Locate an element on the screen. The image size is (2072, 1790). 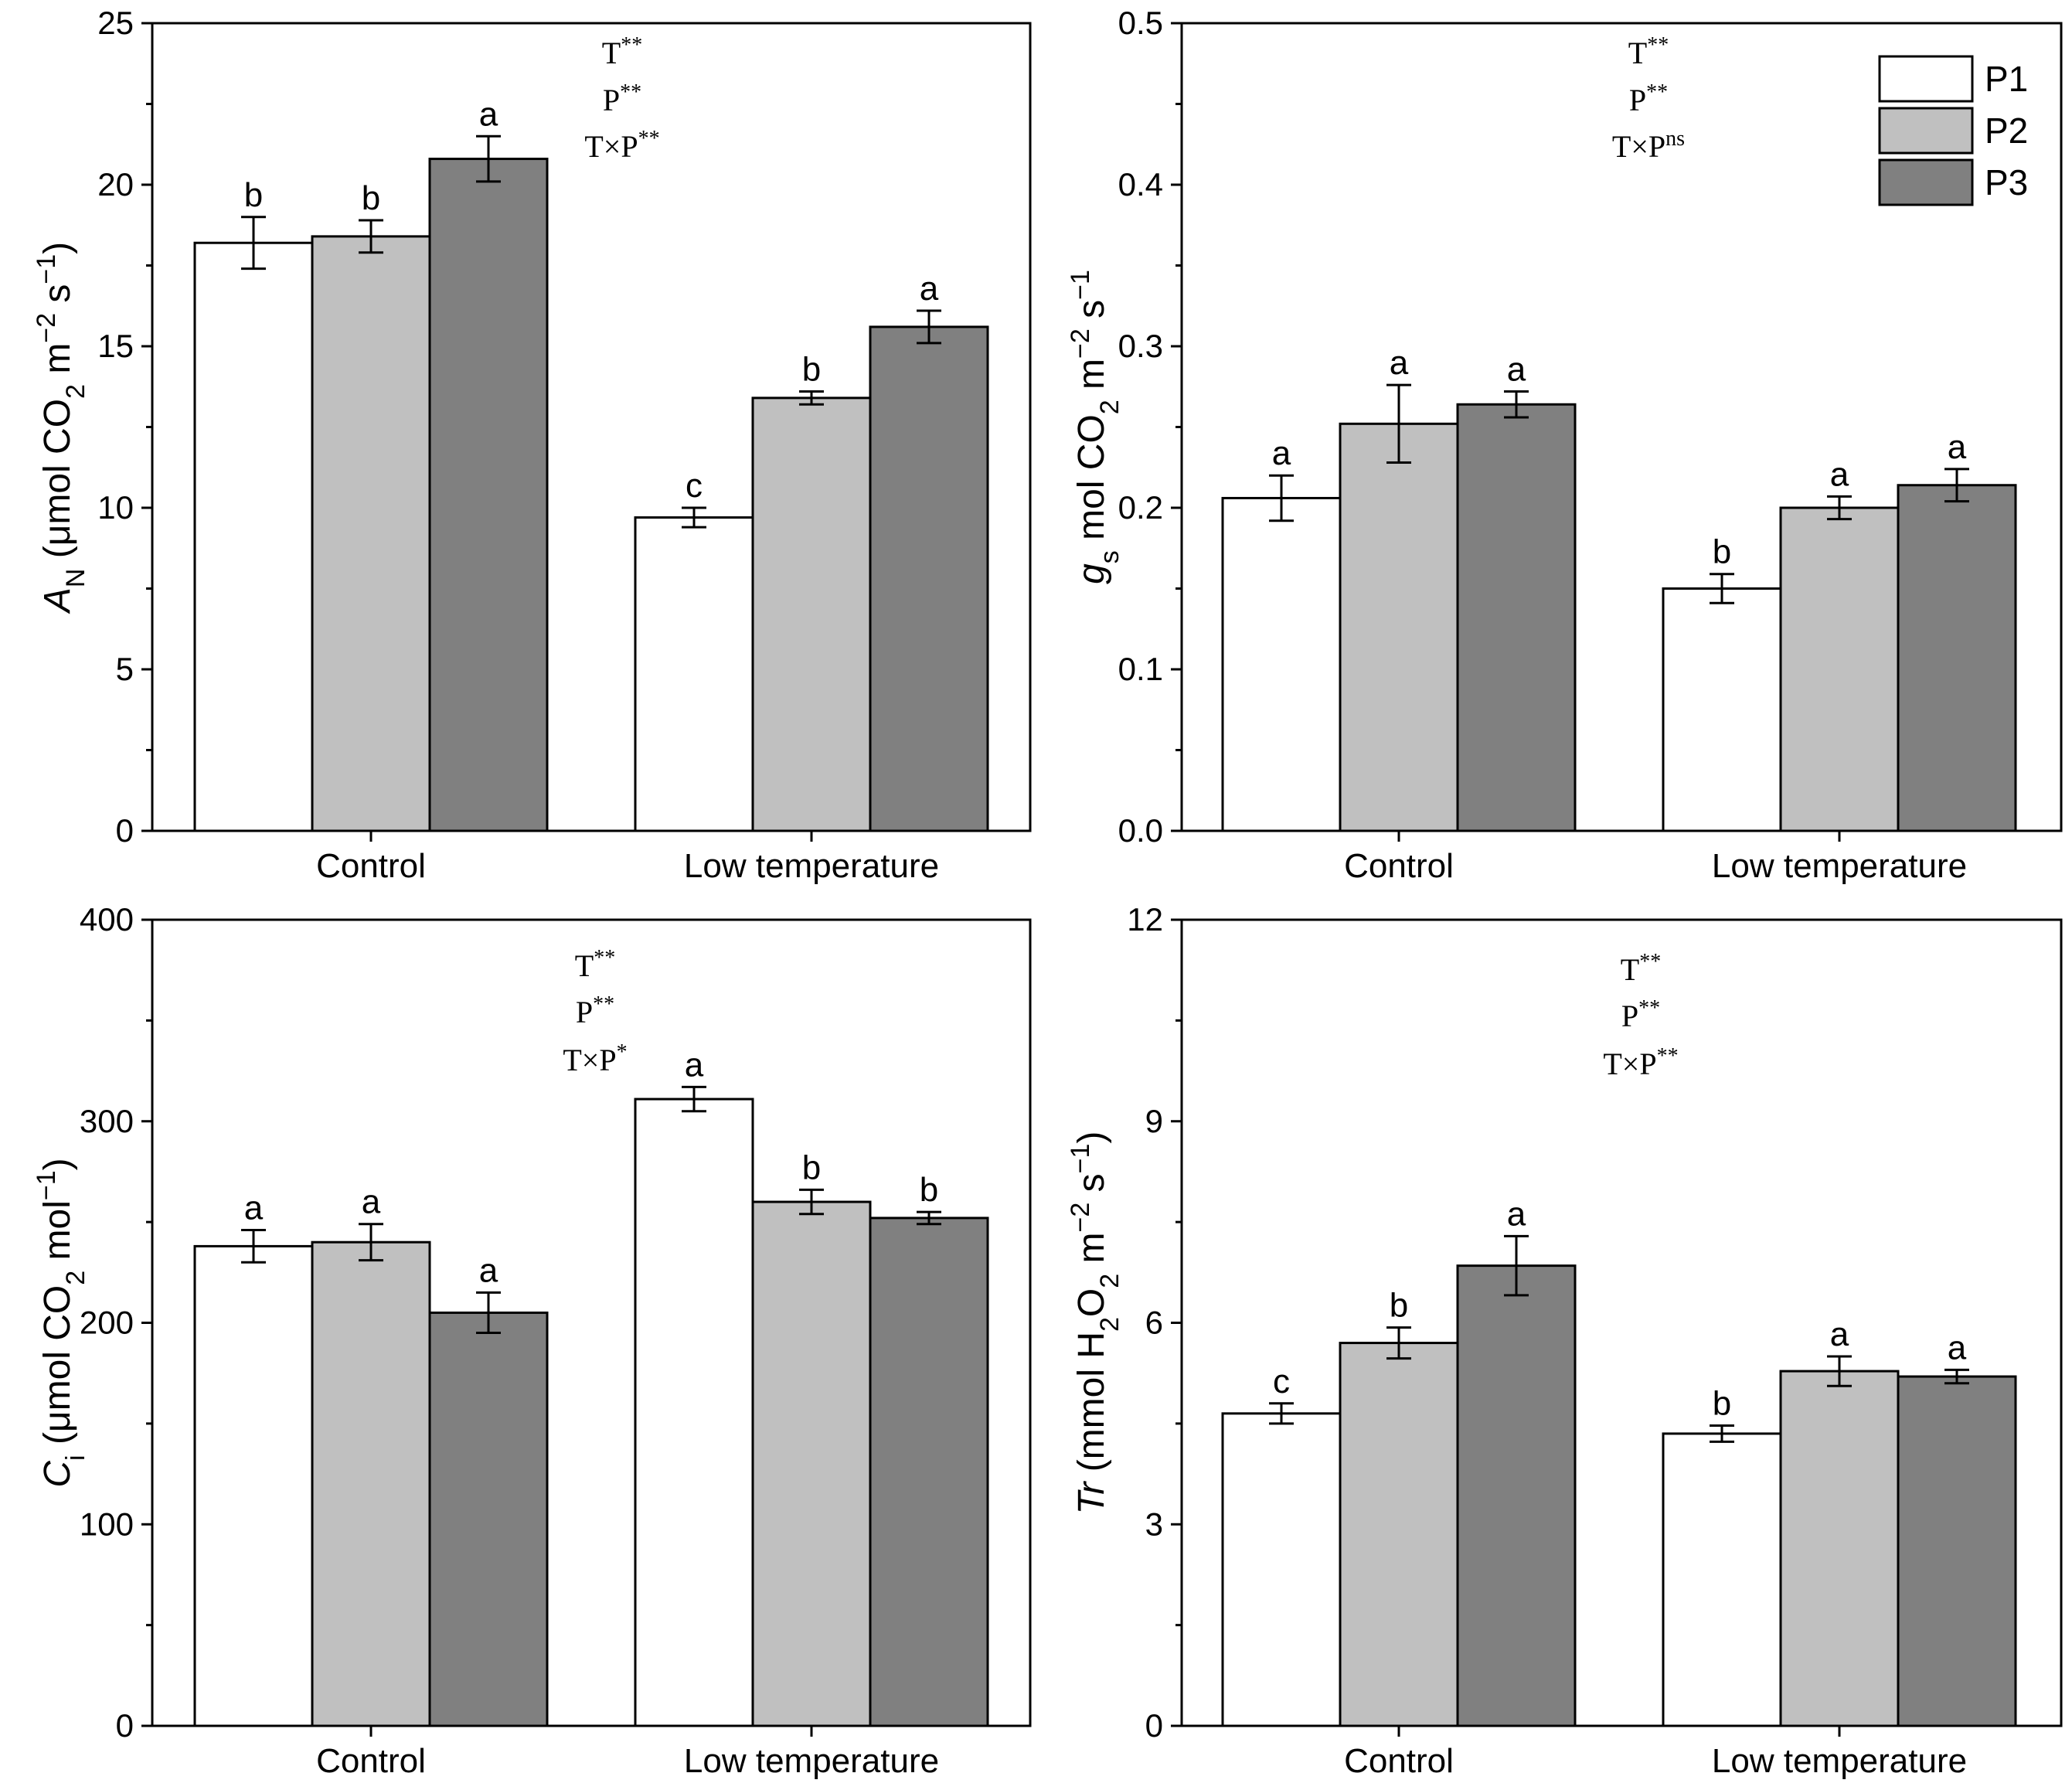
y-tick-label: 25 is located at coordinates (115, 23).